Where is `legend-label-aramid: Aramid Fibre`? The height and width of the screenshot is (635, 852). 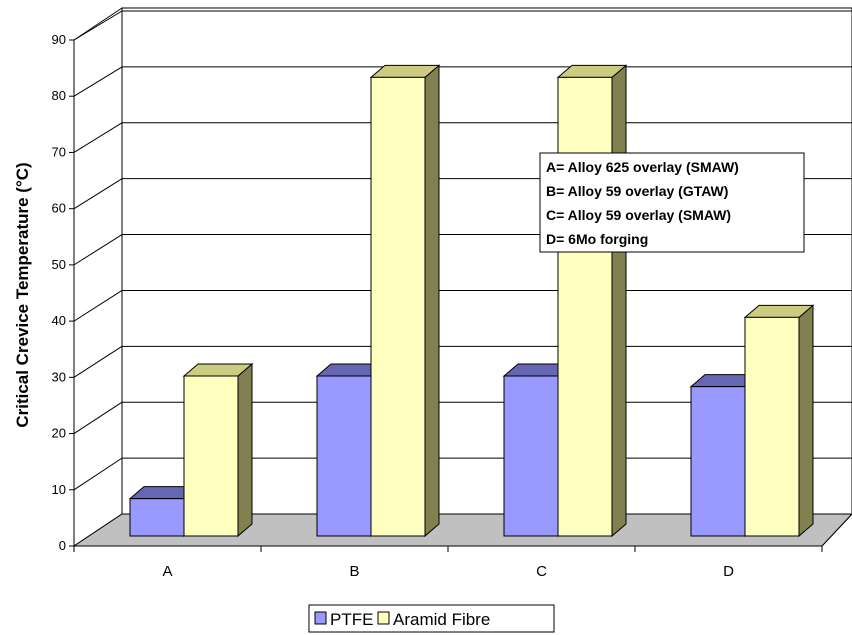 legend-label-aramid: Aramid Fibre is located at coordinates (441, 619).